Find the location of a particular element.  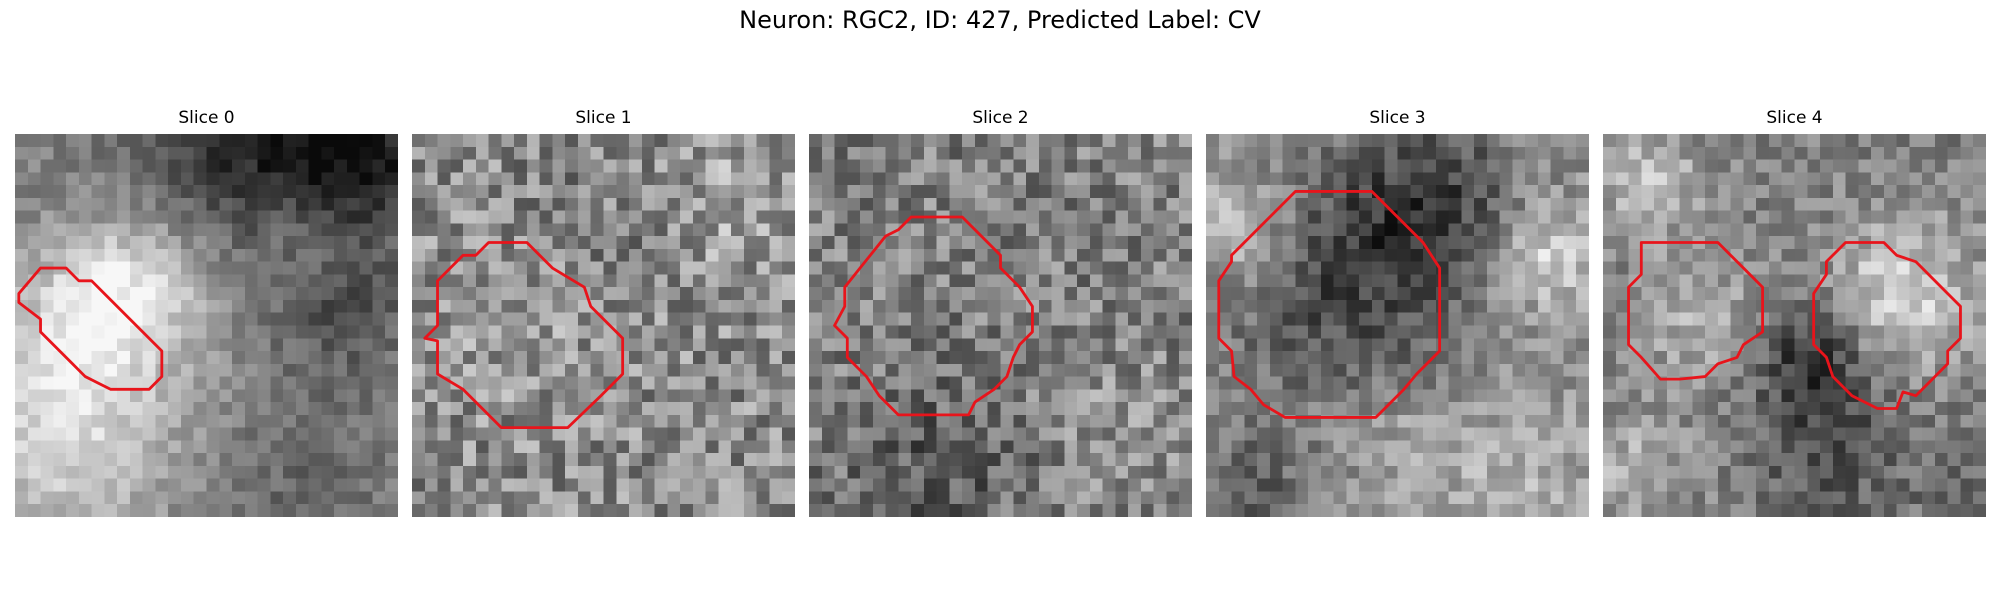

slice-title-2: Slice 2 is located at coordinates (1000, 118).